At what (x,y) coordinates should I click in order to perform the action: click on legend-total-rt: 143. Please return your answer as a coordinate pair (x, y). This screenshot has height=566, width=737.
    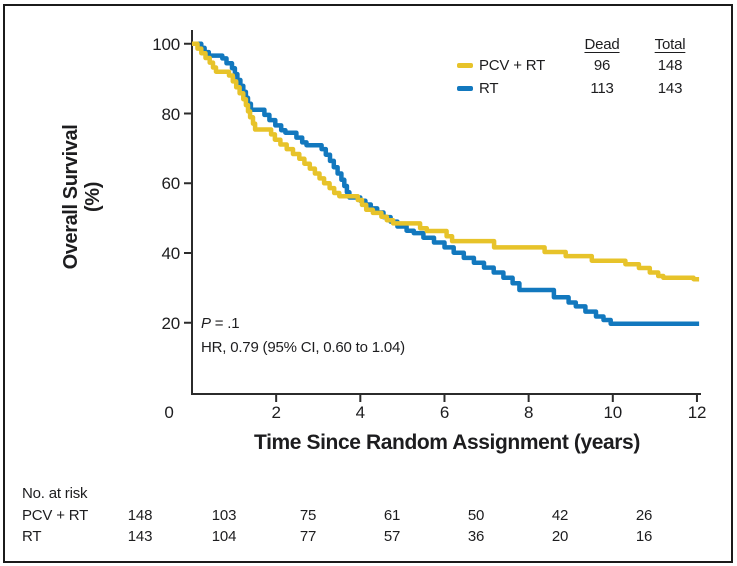
    Looking at the image, I should click on (670, 88).